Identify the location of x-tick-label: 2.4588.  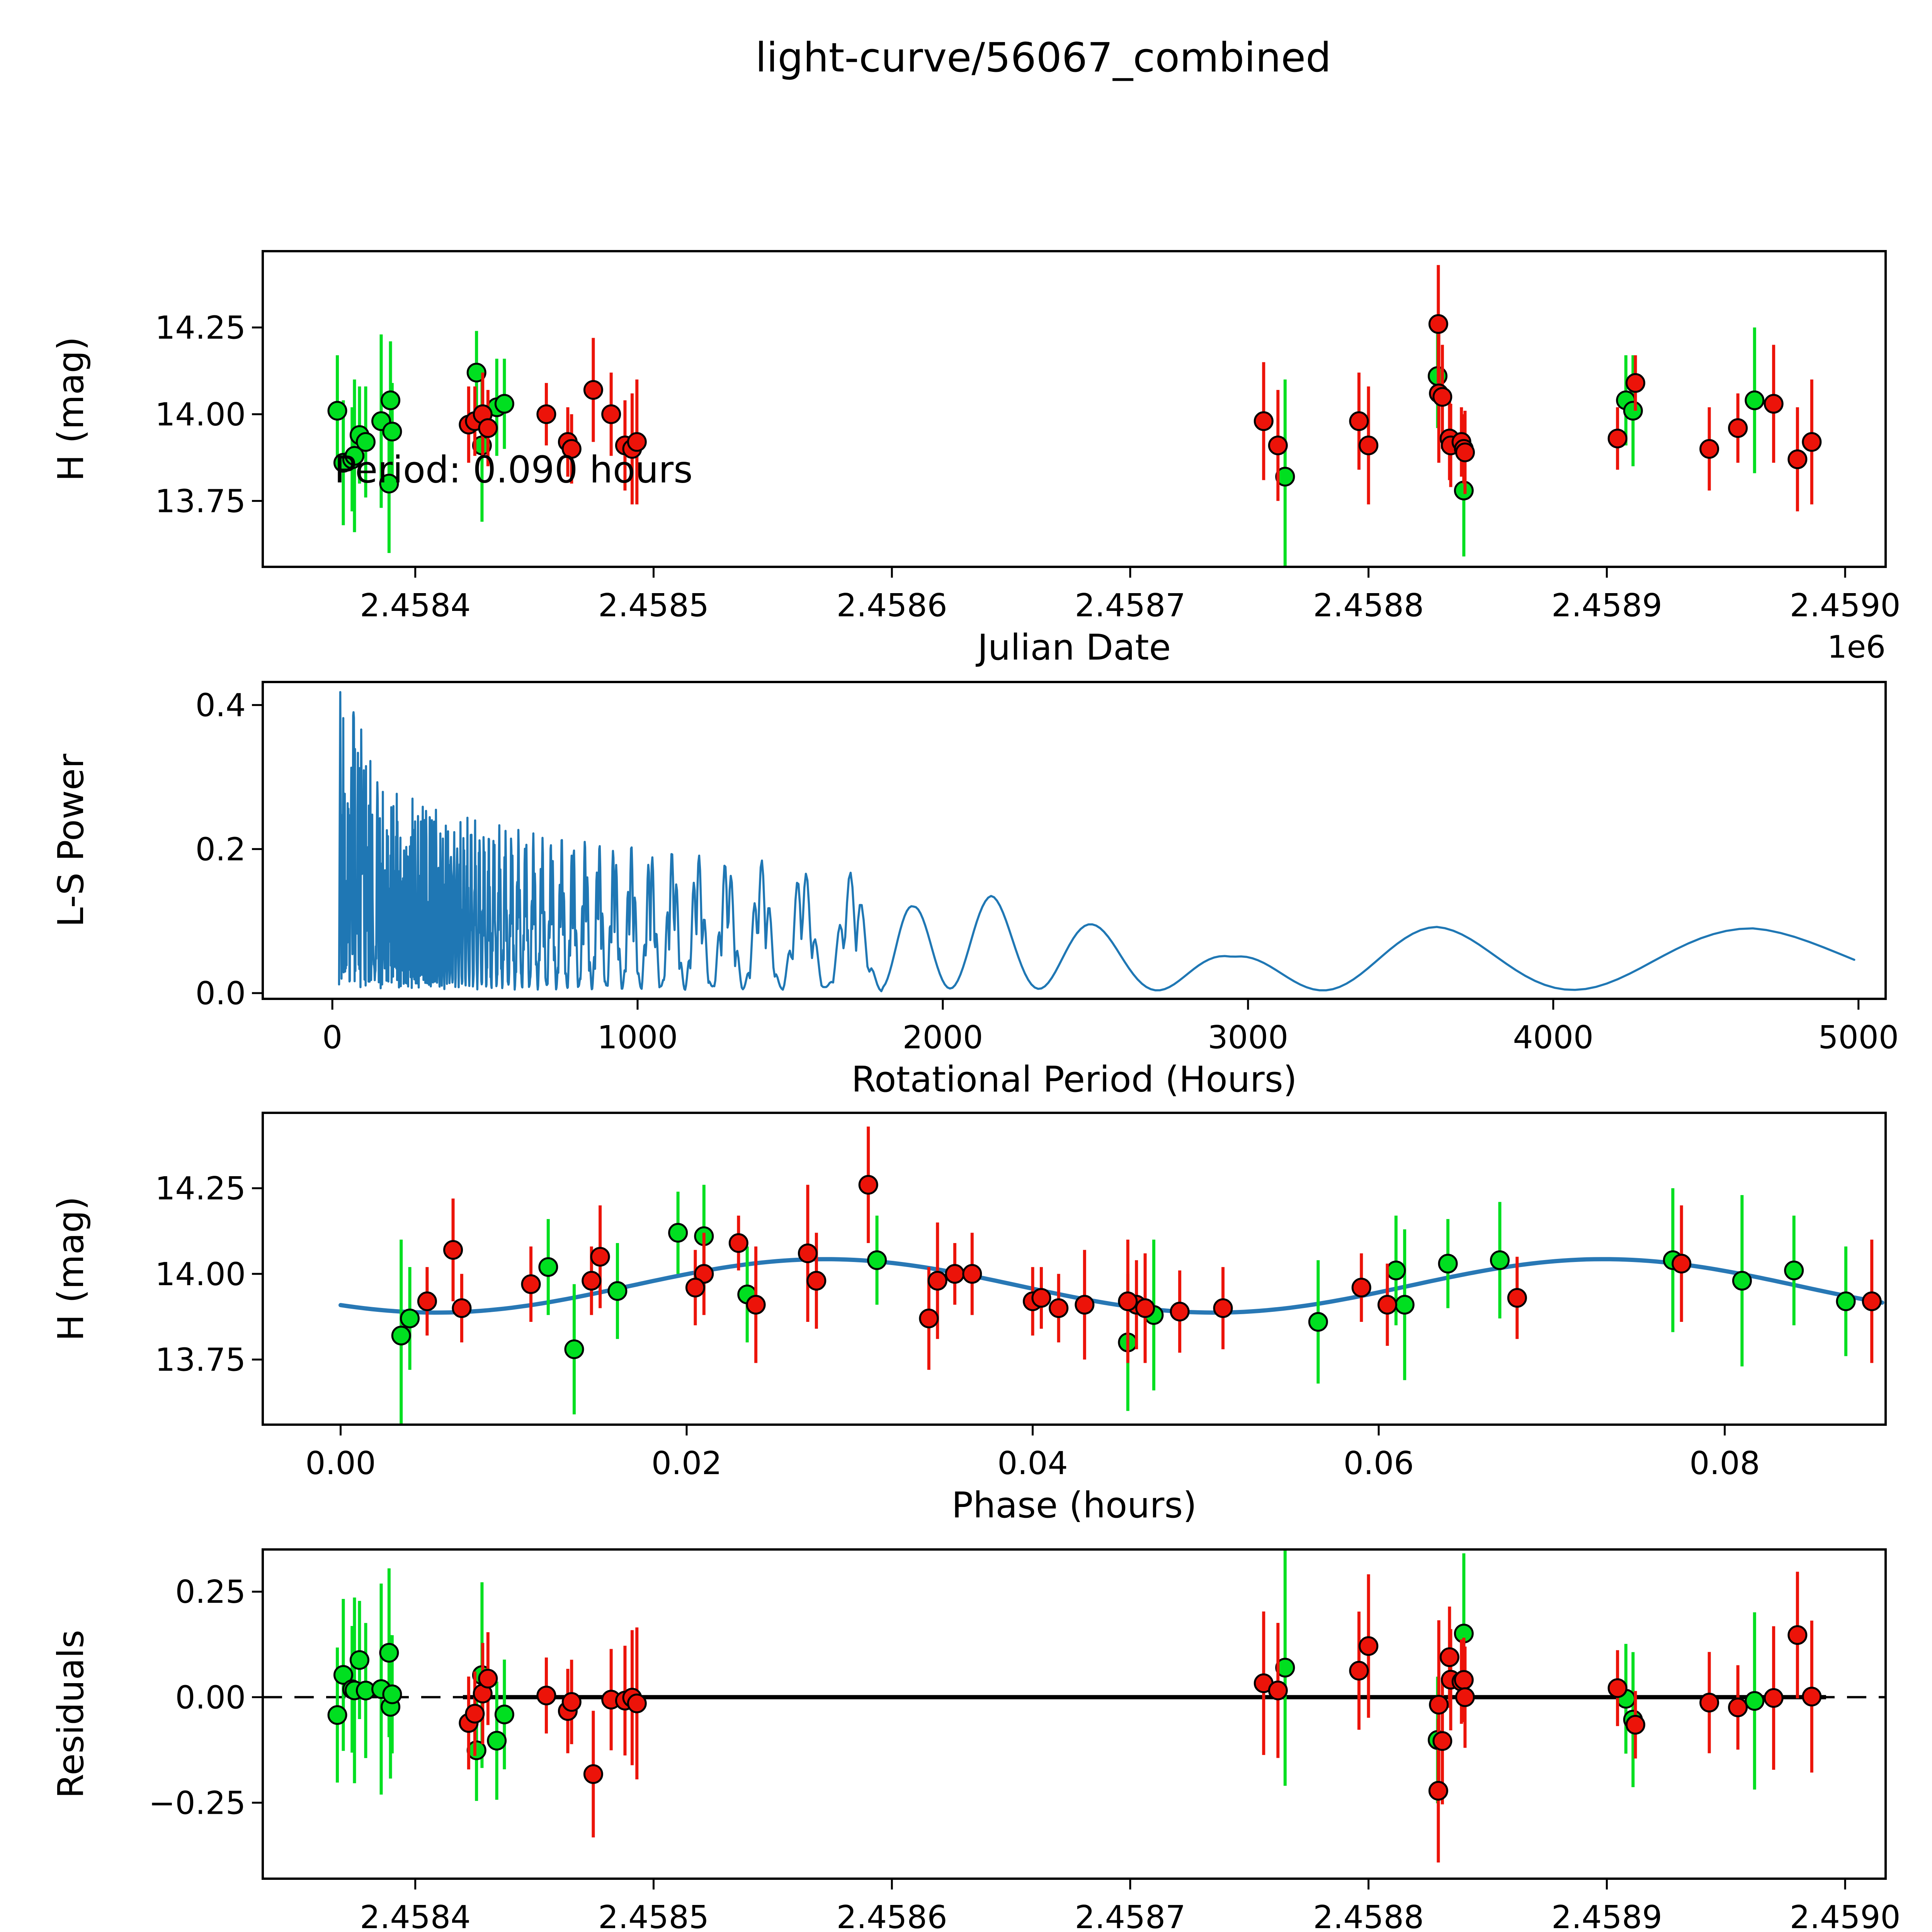
(1369, 1915).